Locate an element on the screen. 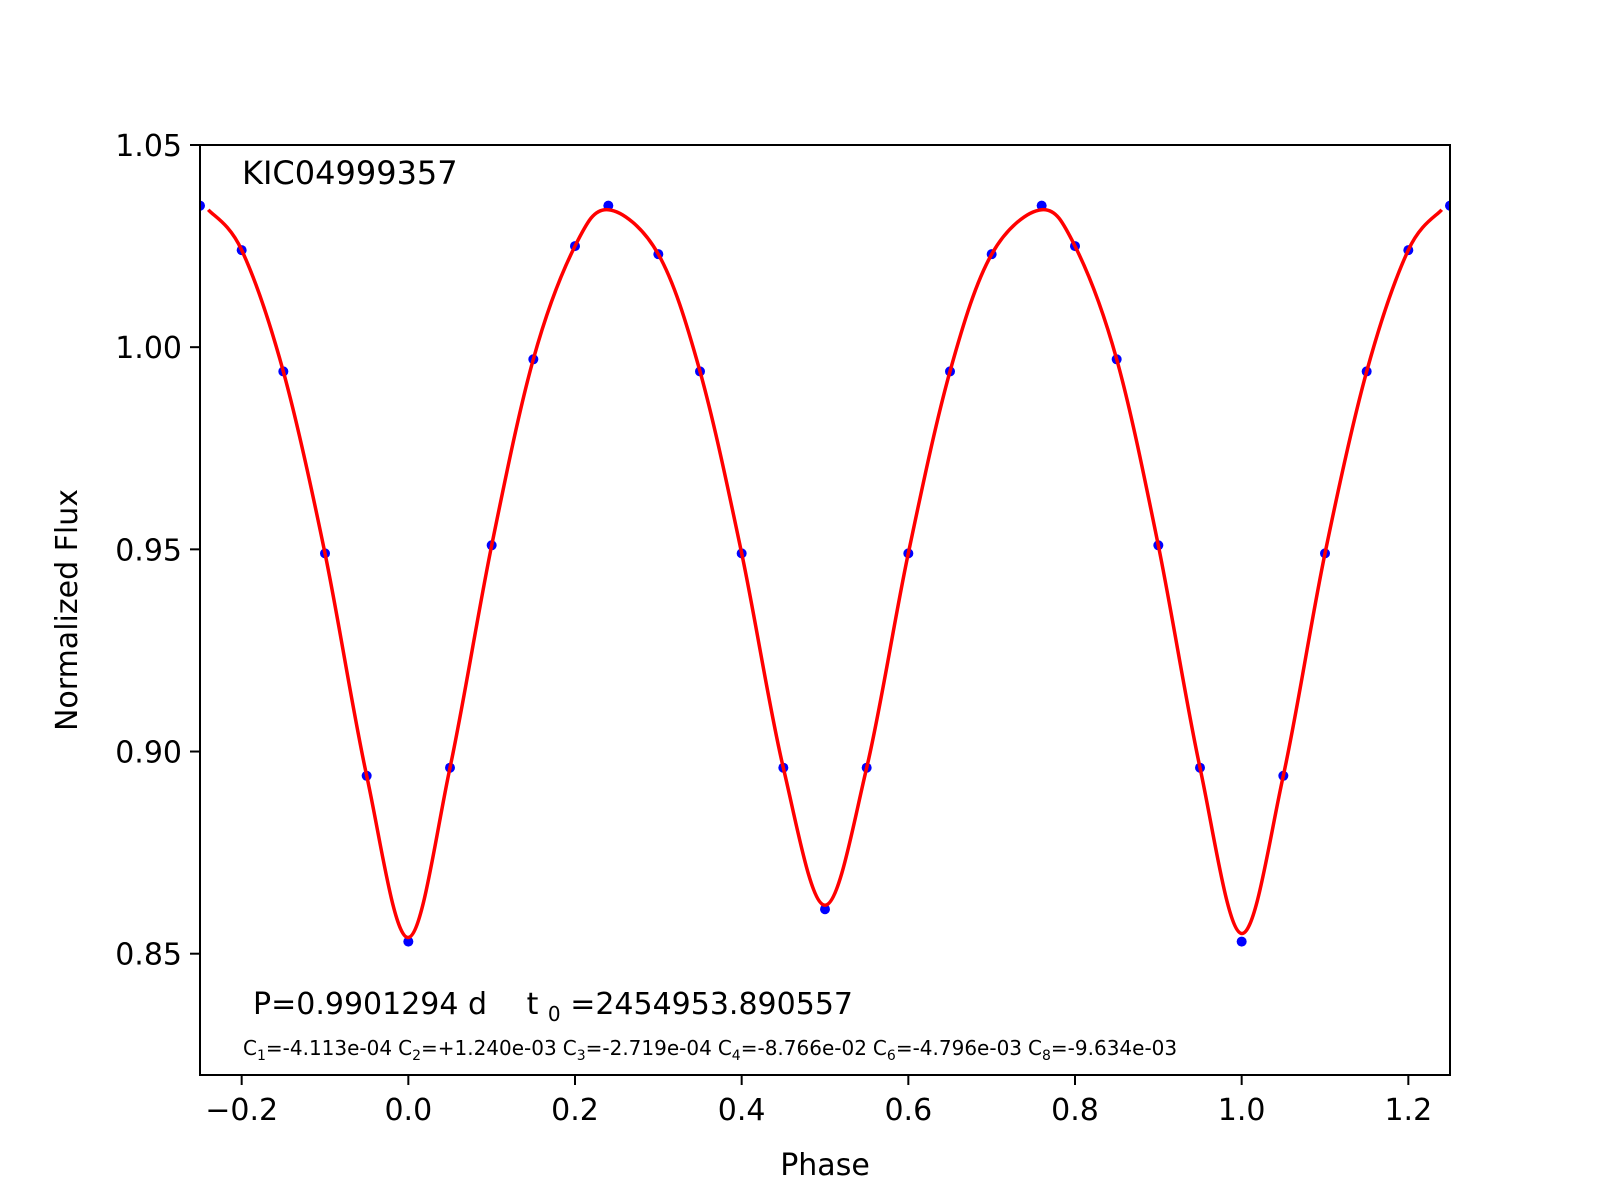  coef-subscript: 3 is located at coordinates (581, 1056).